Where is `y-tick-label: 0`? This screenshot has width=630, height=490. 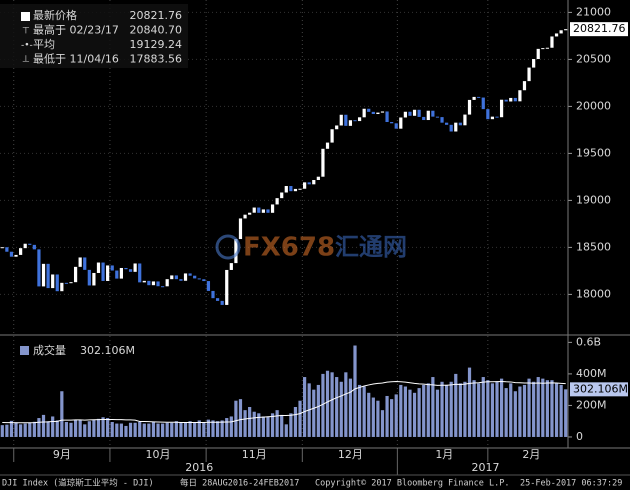 y-tick-label: 0 is located at coordinates (579, 436).